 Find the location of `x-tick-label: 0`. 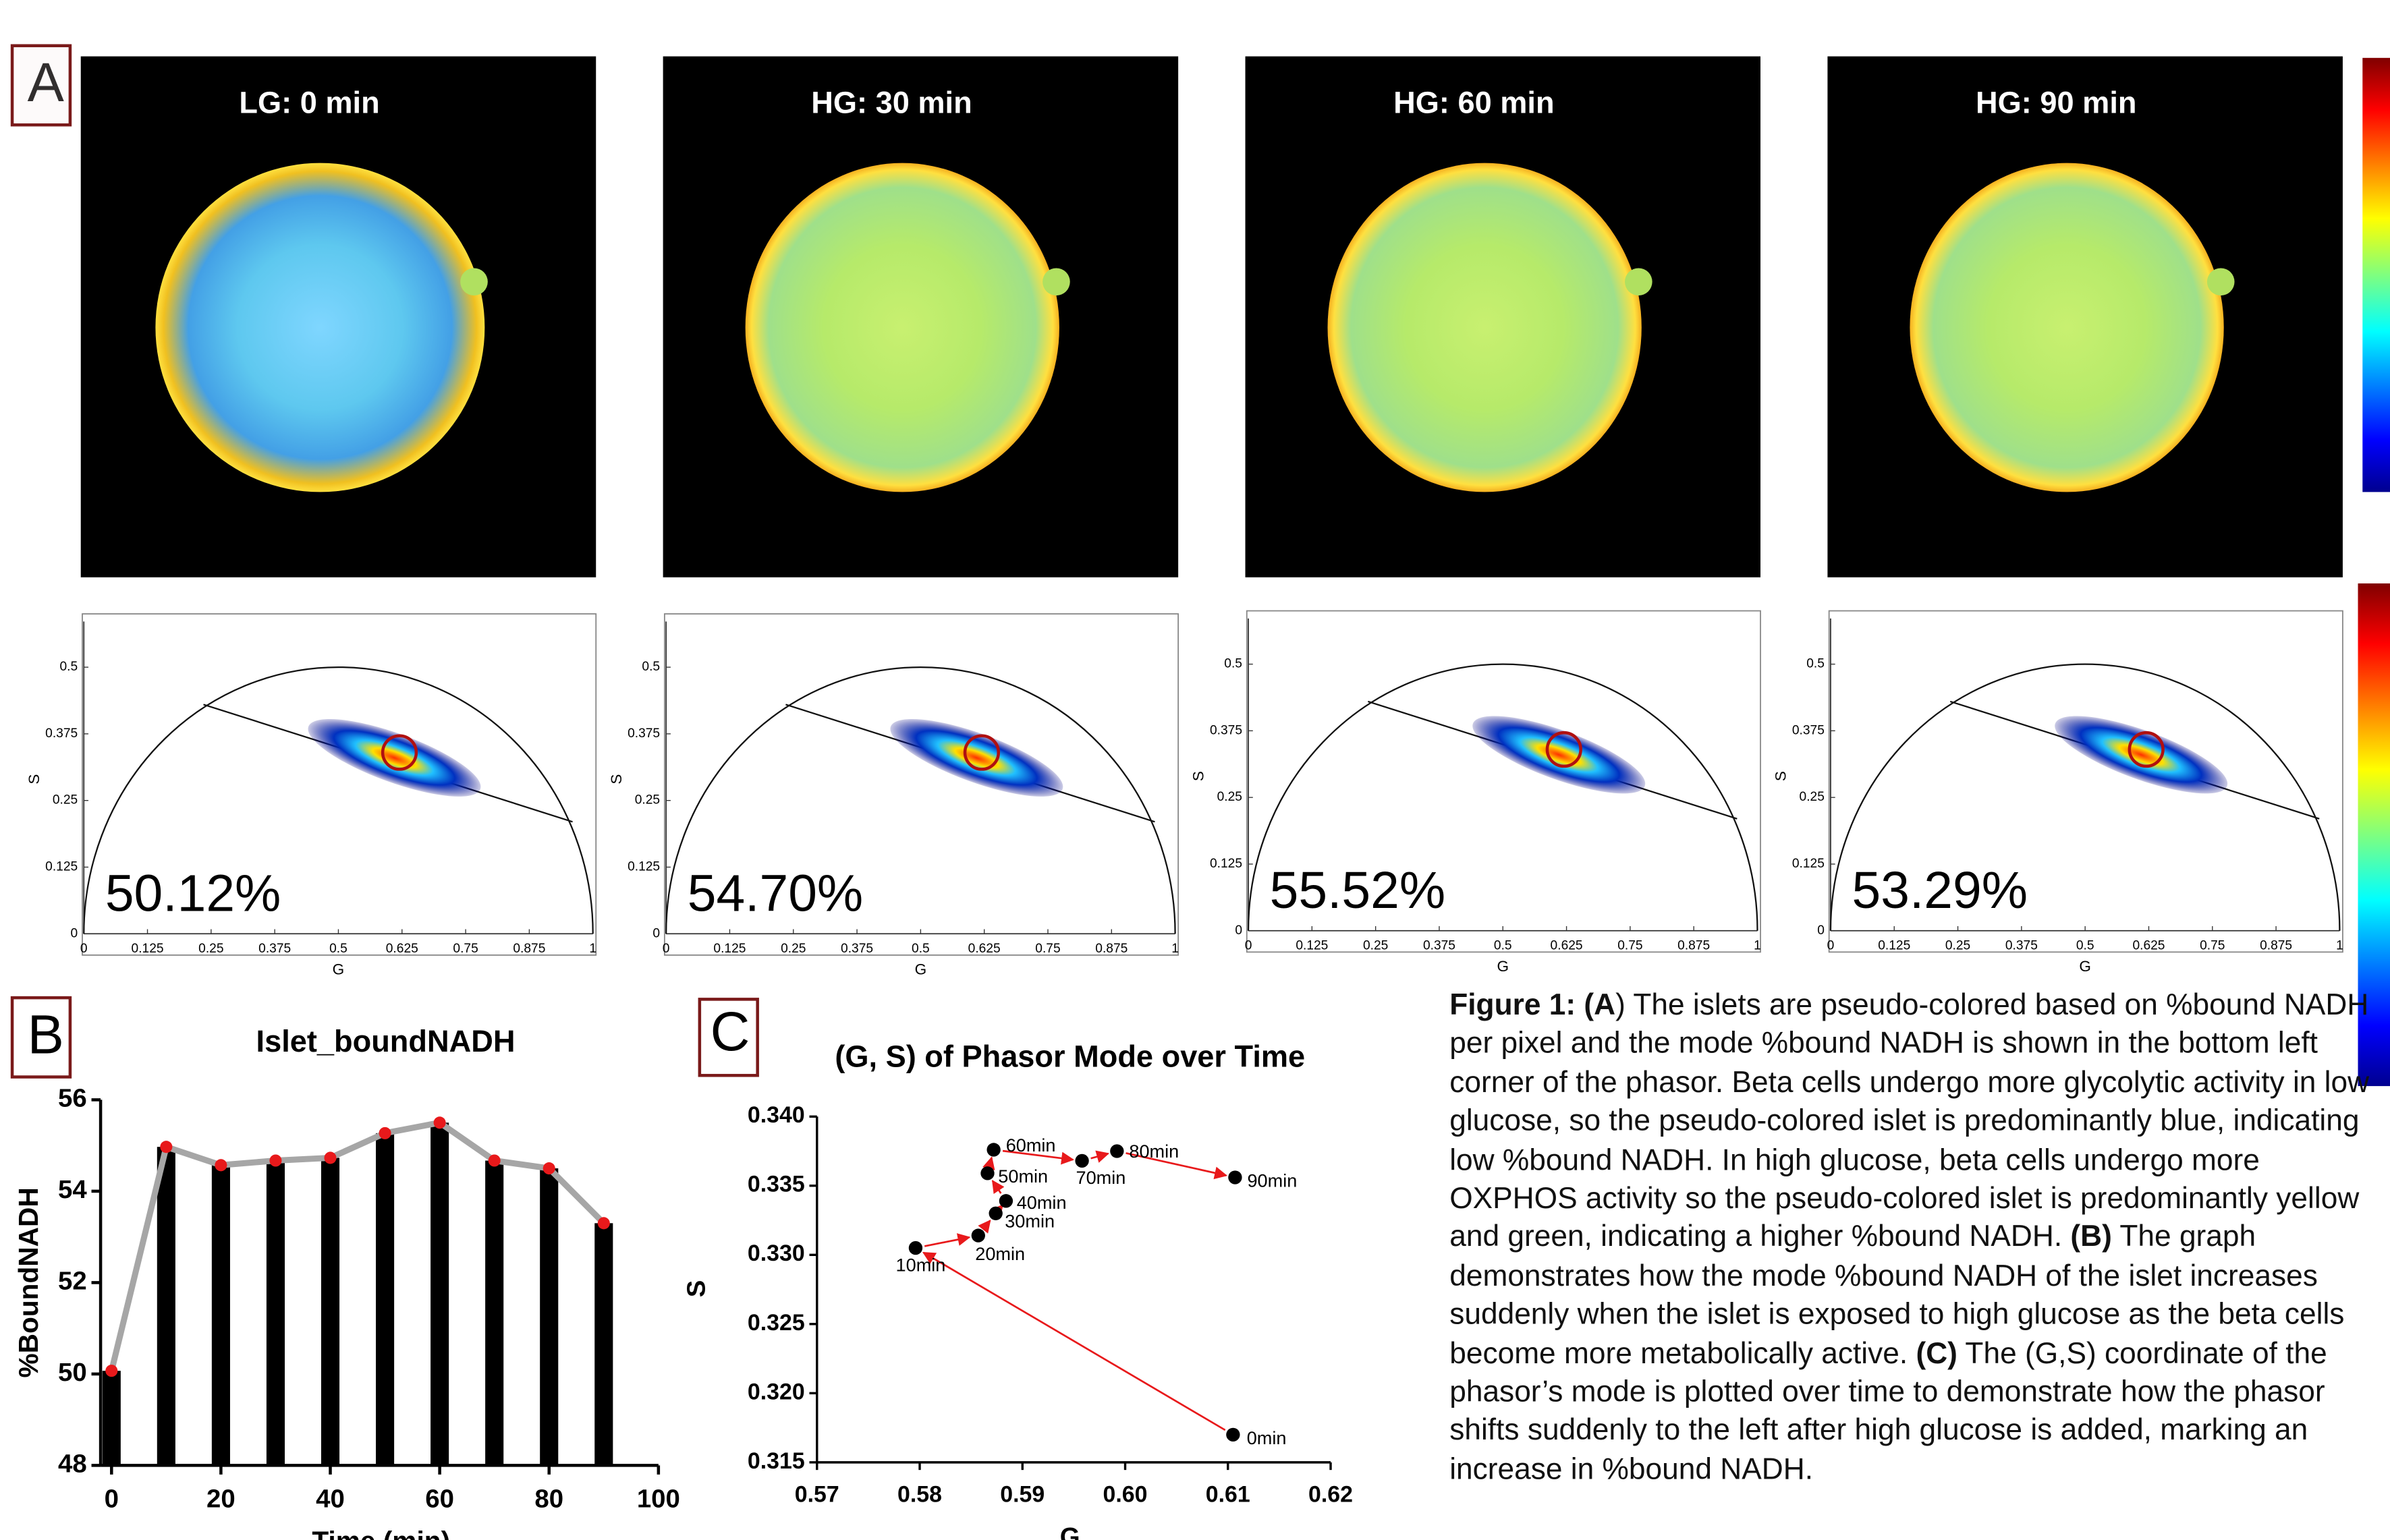

x-tick-label: 0 is located at coordinates (84, 949).